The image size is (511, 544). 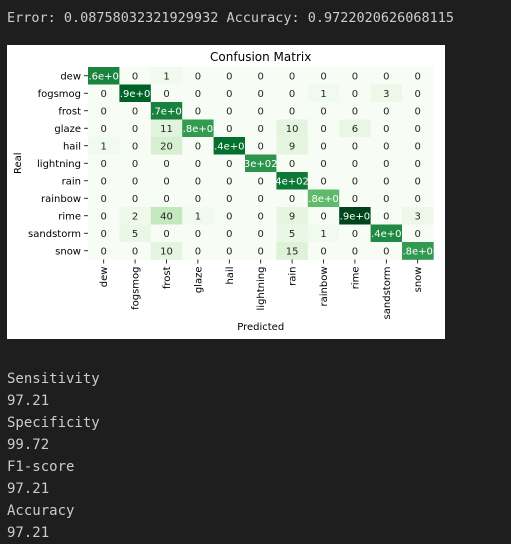 What do you see at coordinates (198, 129) in the screenshot?
I see `cell-value-label: .8e+0` at bounding box center [198, 129].